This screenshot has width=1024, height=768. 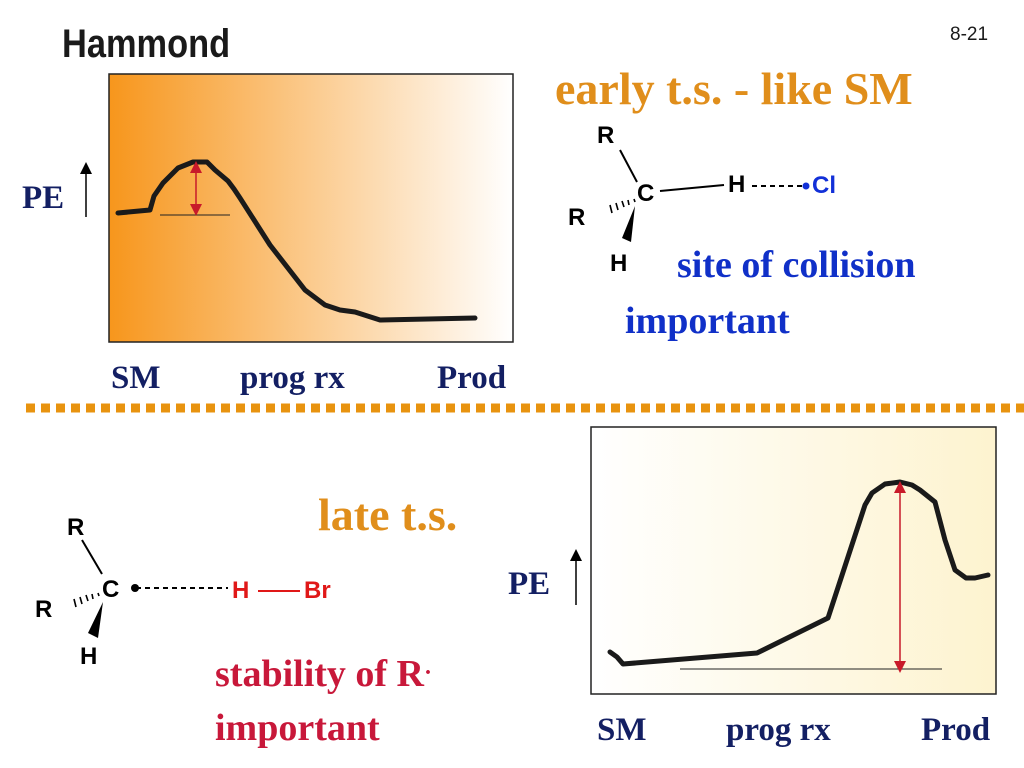 What do you see at coordinates (297, 728) in the screenshot?
I see `bottom-note-line2: important` at bounding box center [297, 728].